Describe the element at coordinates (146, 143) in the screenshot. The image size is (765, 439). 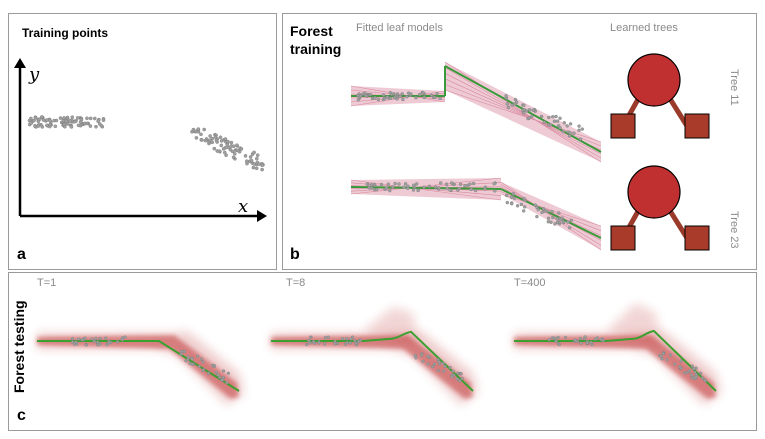
I see `training-points` at that location.